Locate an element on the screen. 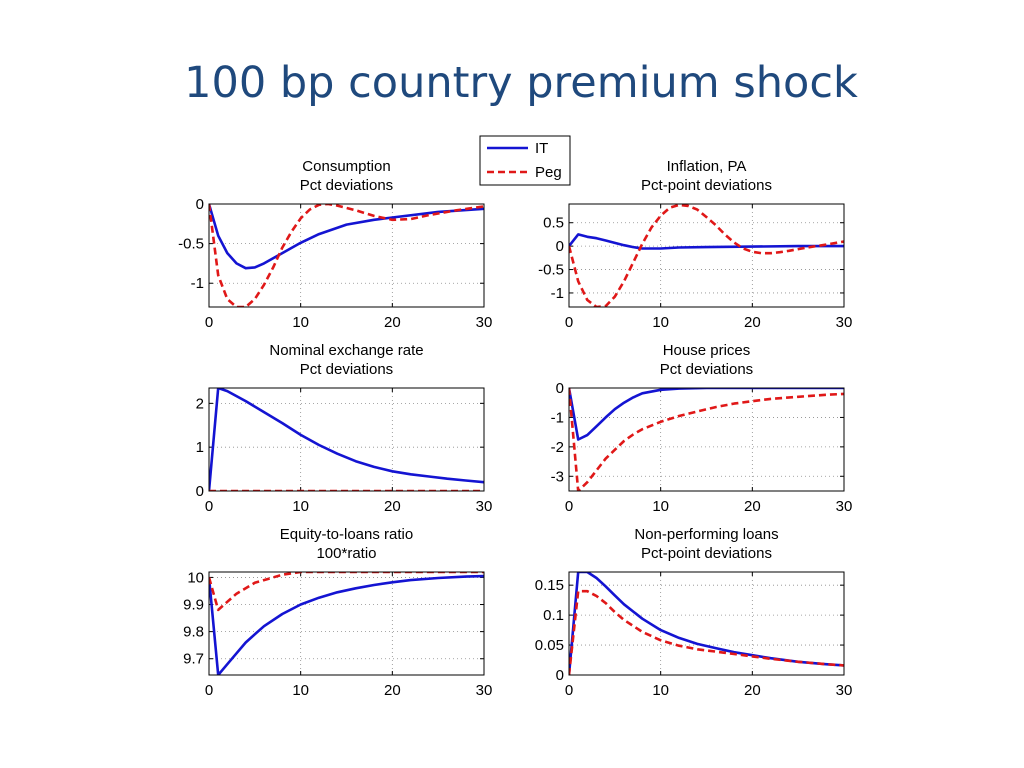 The width and height of the screenshot is (1024, 768). y-tick-label: 0.05 is located at coordinates (549, 645).